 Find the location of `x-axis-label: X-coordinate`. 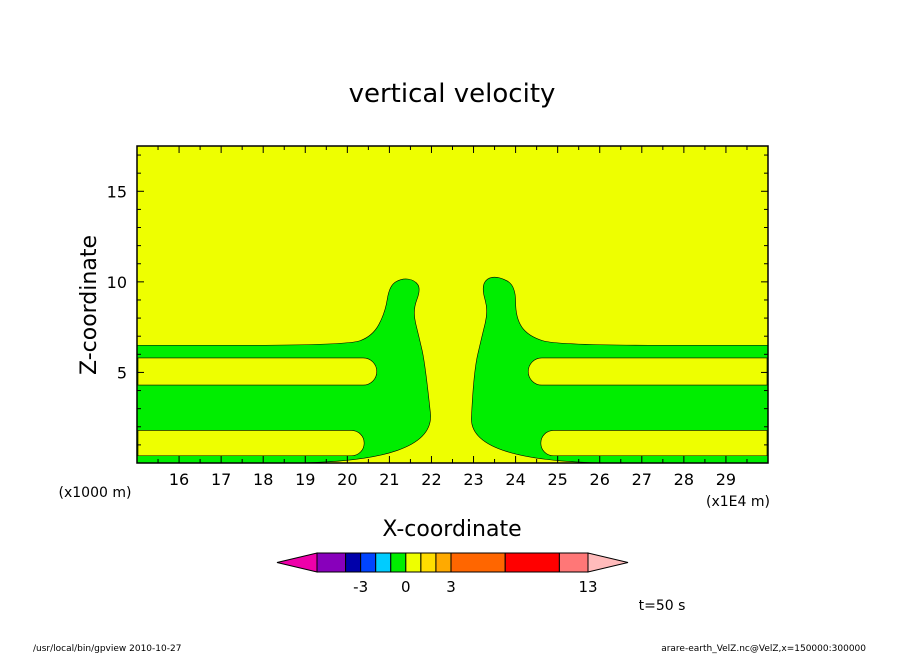

x-axis-label: X-coordinate is located at coordinates (451, 529).